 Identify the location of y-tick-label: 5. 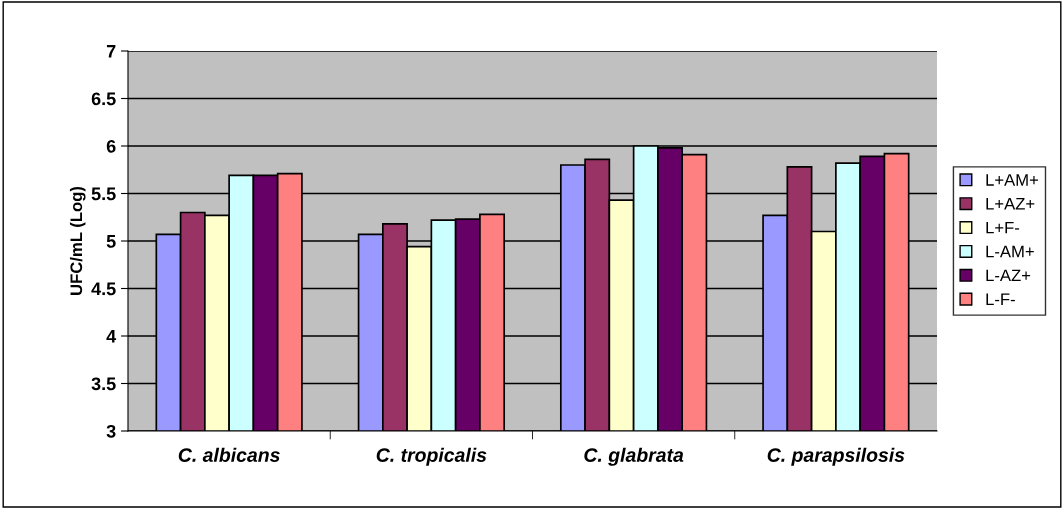
(111, 241).